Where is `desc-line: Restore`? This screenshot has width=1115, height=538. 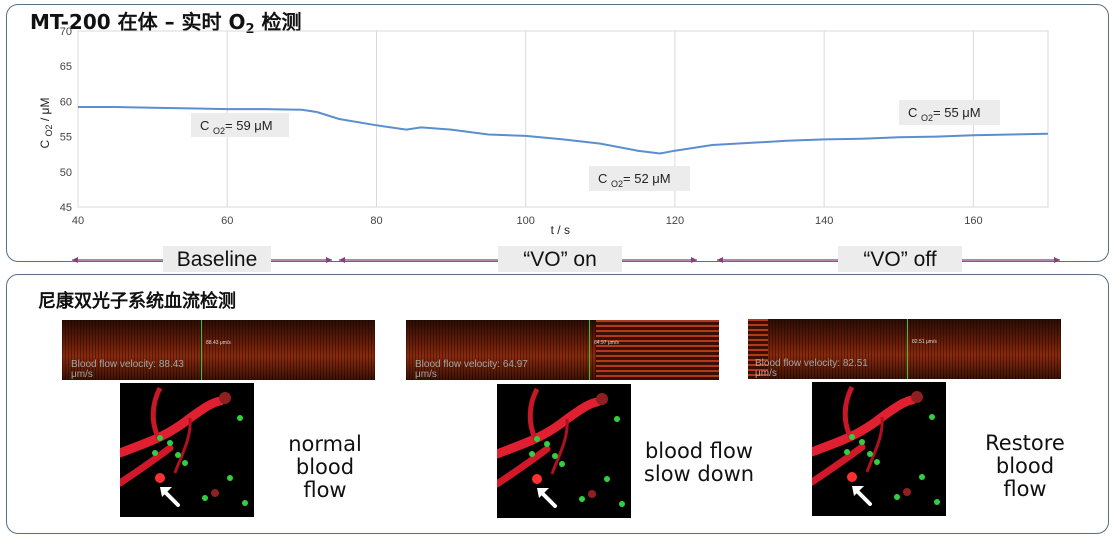 desc-line: Restore is located at coordinates (1025, 443).